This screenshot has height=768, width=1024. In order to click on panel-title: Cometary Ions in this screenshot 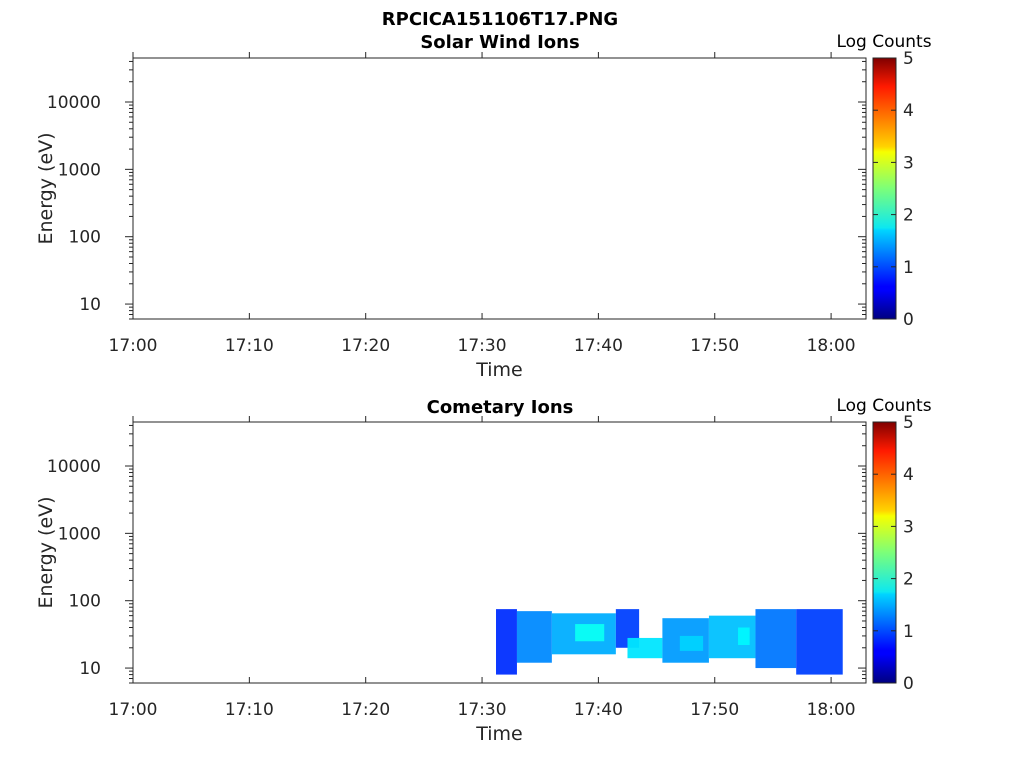, I will do `click(500, 407)`.